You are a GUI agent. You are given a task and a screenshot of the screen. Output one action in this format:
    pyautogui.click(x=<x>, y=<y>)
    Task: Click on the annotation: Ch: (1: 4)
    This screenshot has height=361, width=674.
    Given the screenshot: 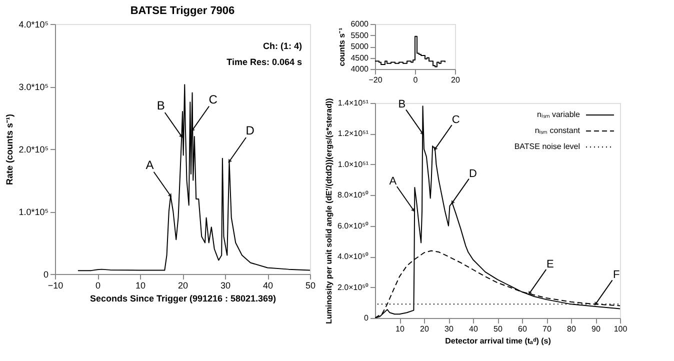 What is the action you would take?
    pyautogui.click(x=282, y=46)
    